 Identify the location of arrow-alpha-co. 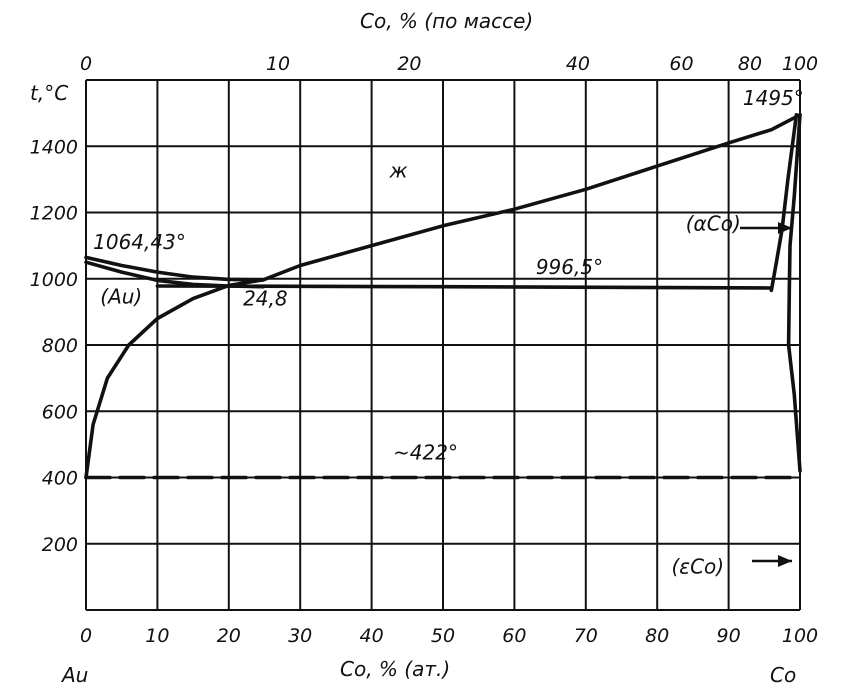
(766, 228).